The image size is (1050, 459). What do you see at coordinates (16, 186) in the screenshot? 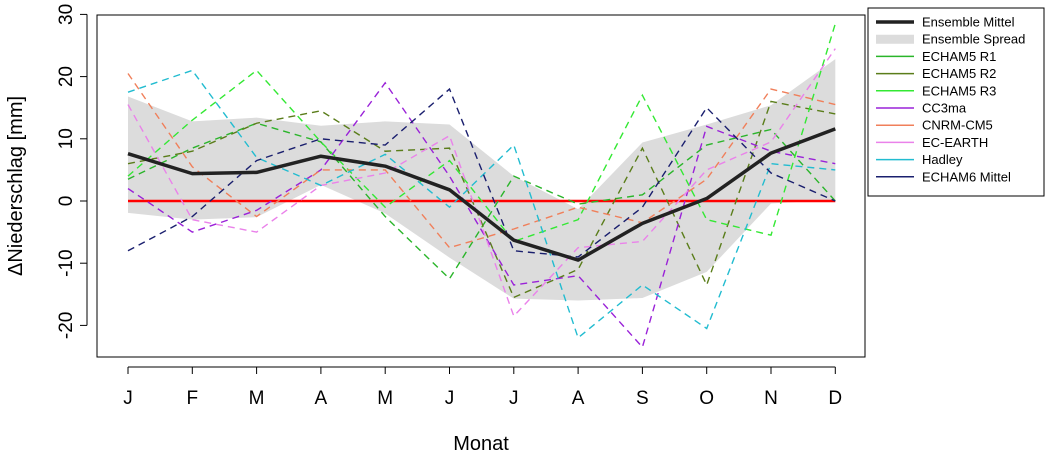
I see `y-axis-title: ΔNiederschlag [mm]` at bounding box center [16, 186].